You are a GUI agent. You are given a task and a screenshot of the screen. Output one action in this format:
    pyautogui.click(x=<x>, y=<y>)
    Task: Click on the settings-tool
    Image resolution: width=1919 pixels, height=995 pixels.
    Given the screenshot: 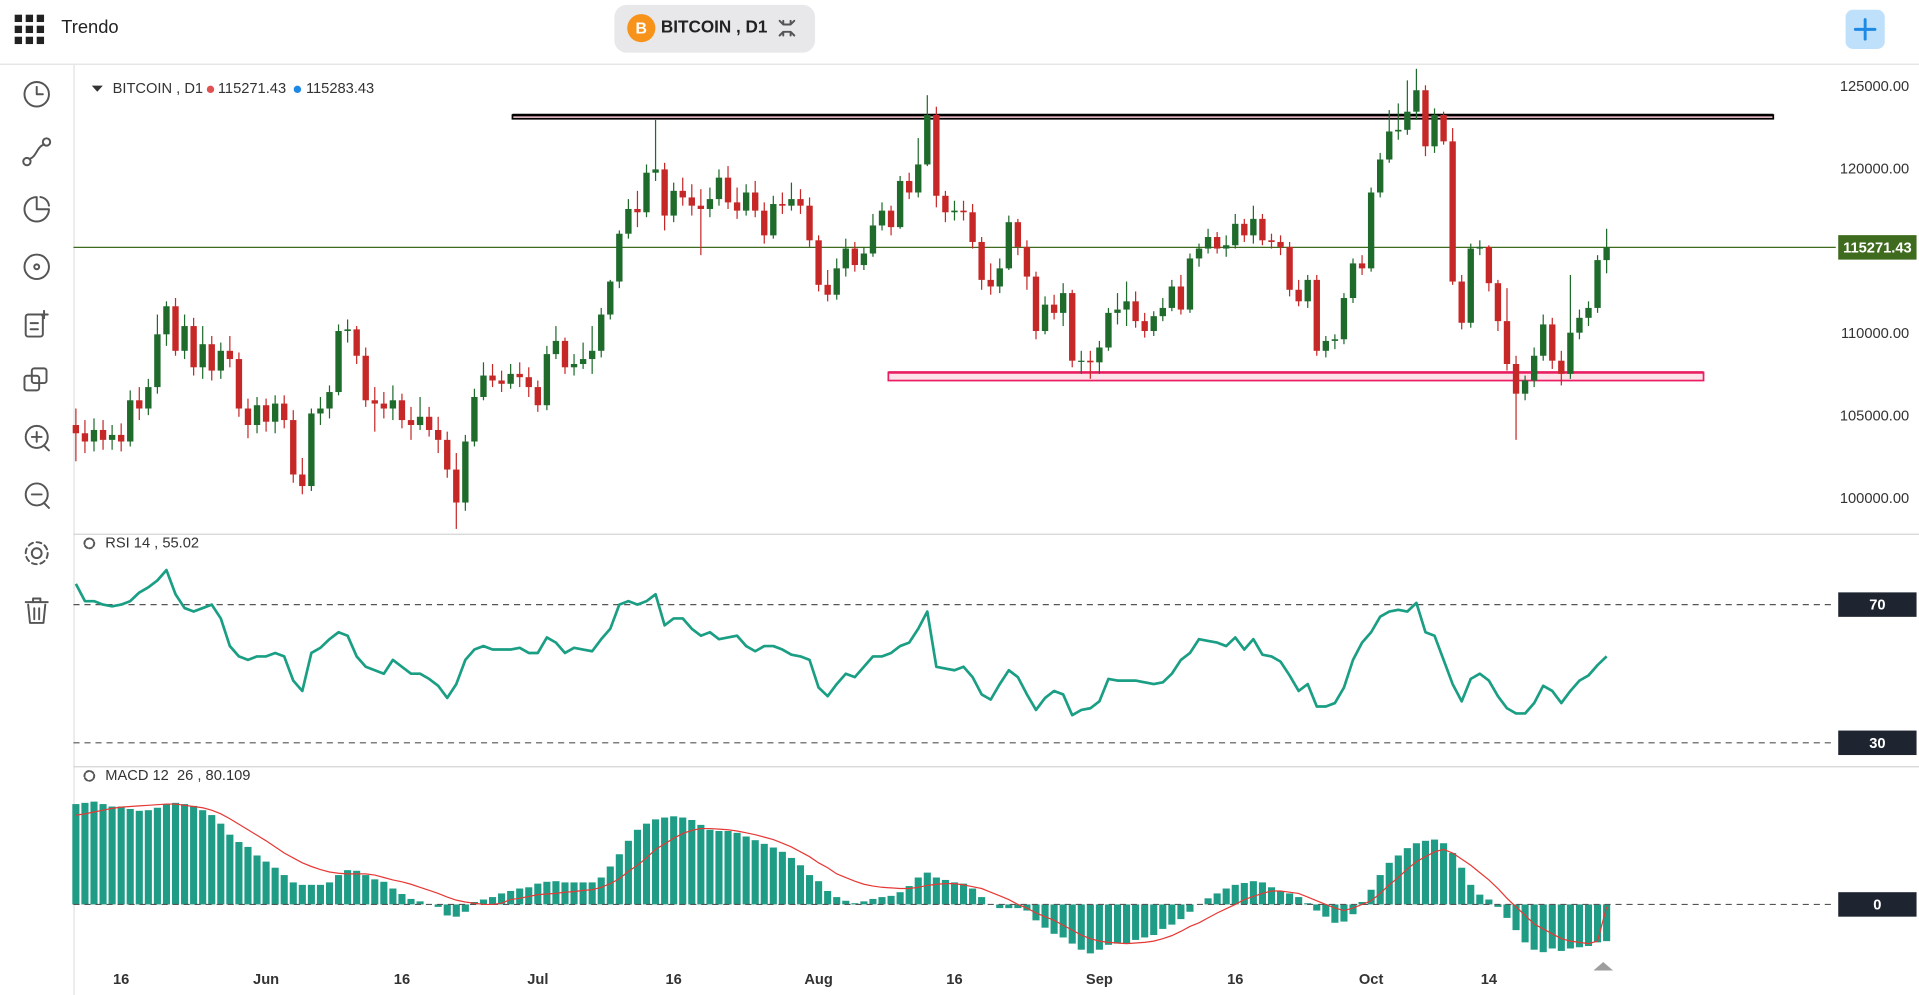 What is the action you would take?
    pyautogui.click(x=36, y=553)
    